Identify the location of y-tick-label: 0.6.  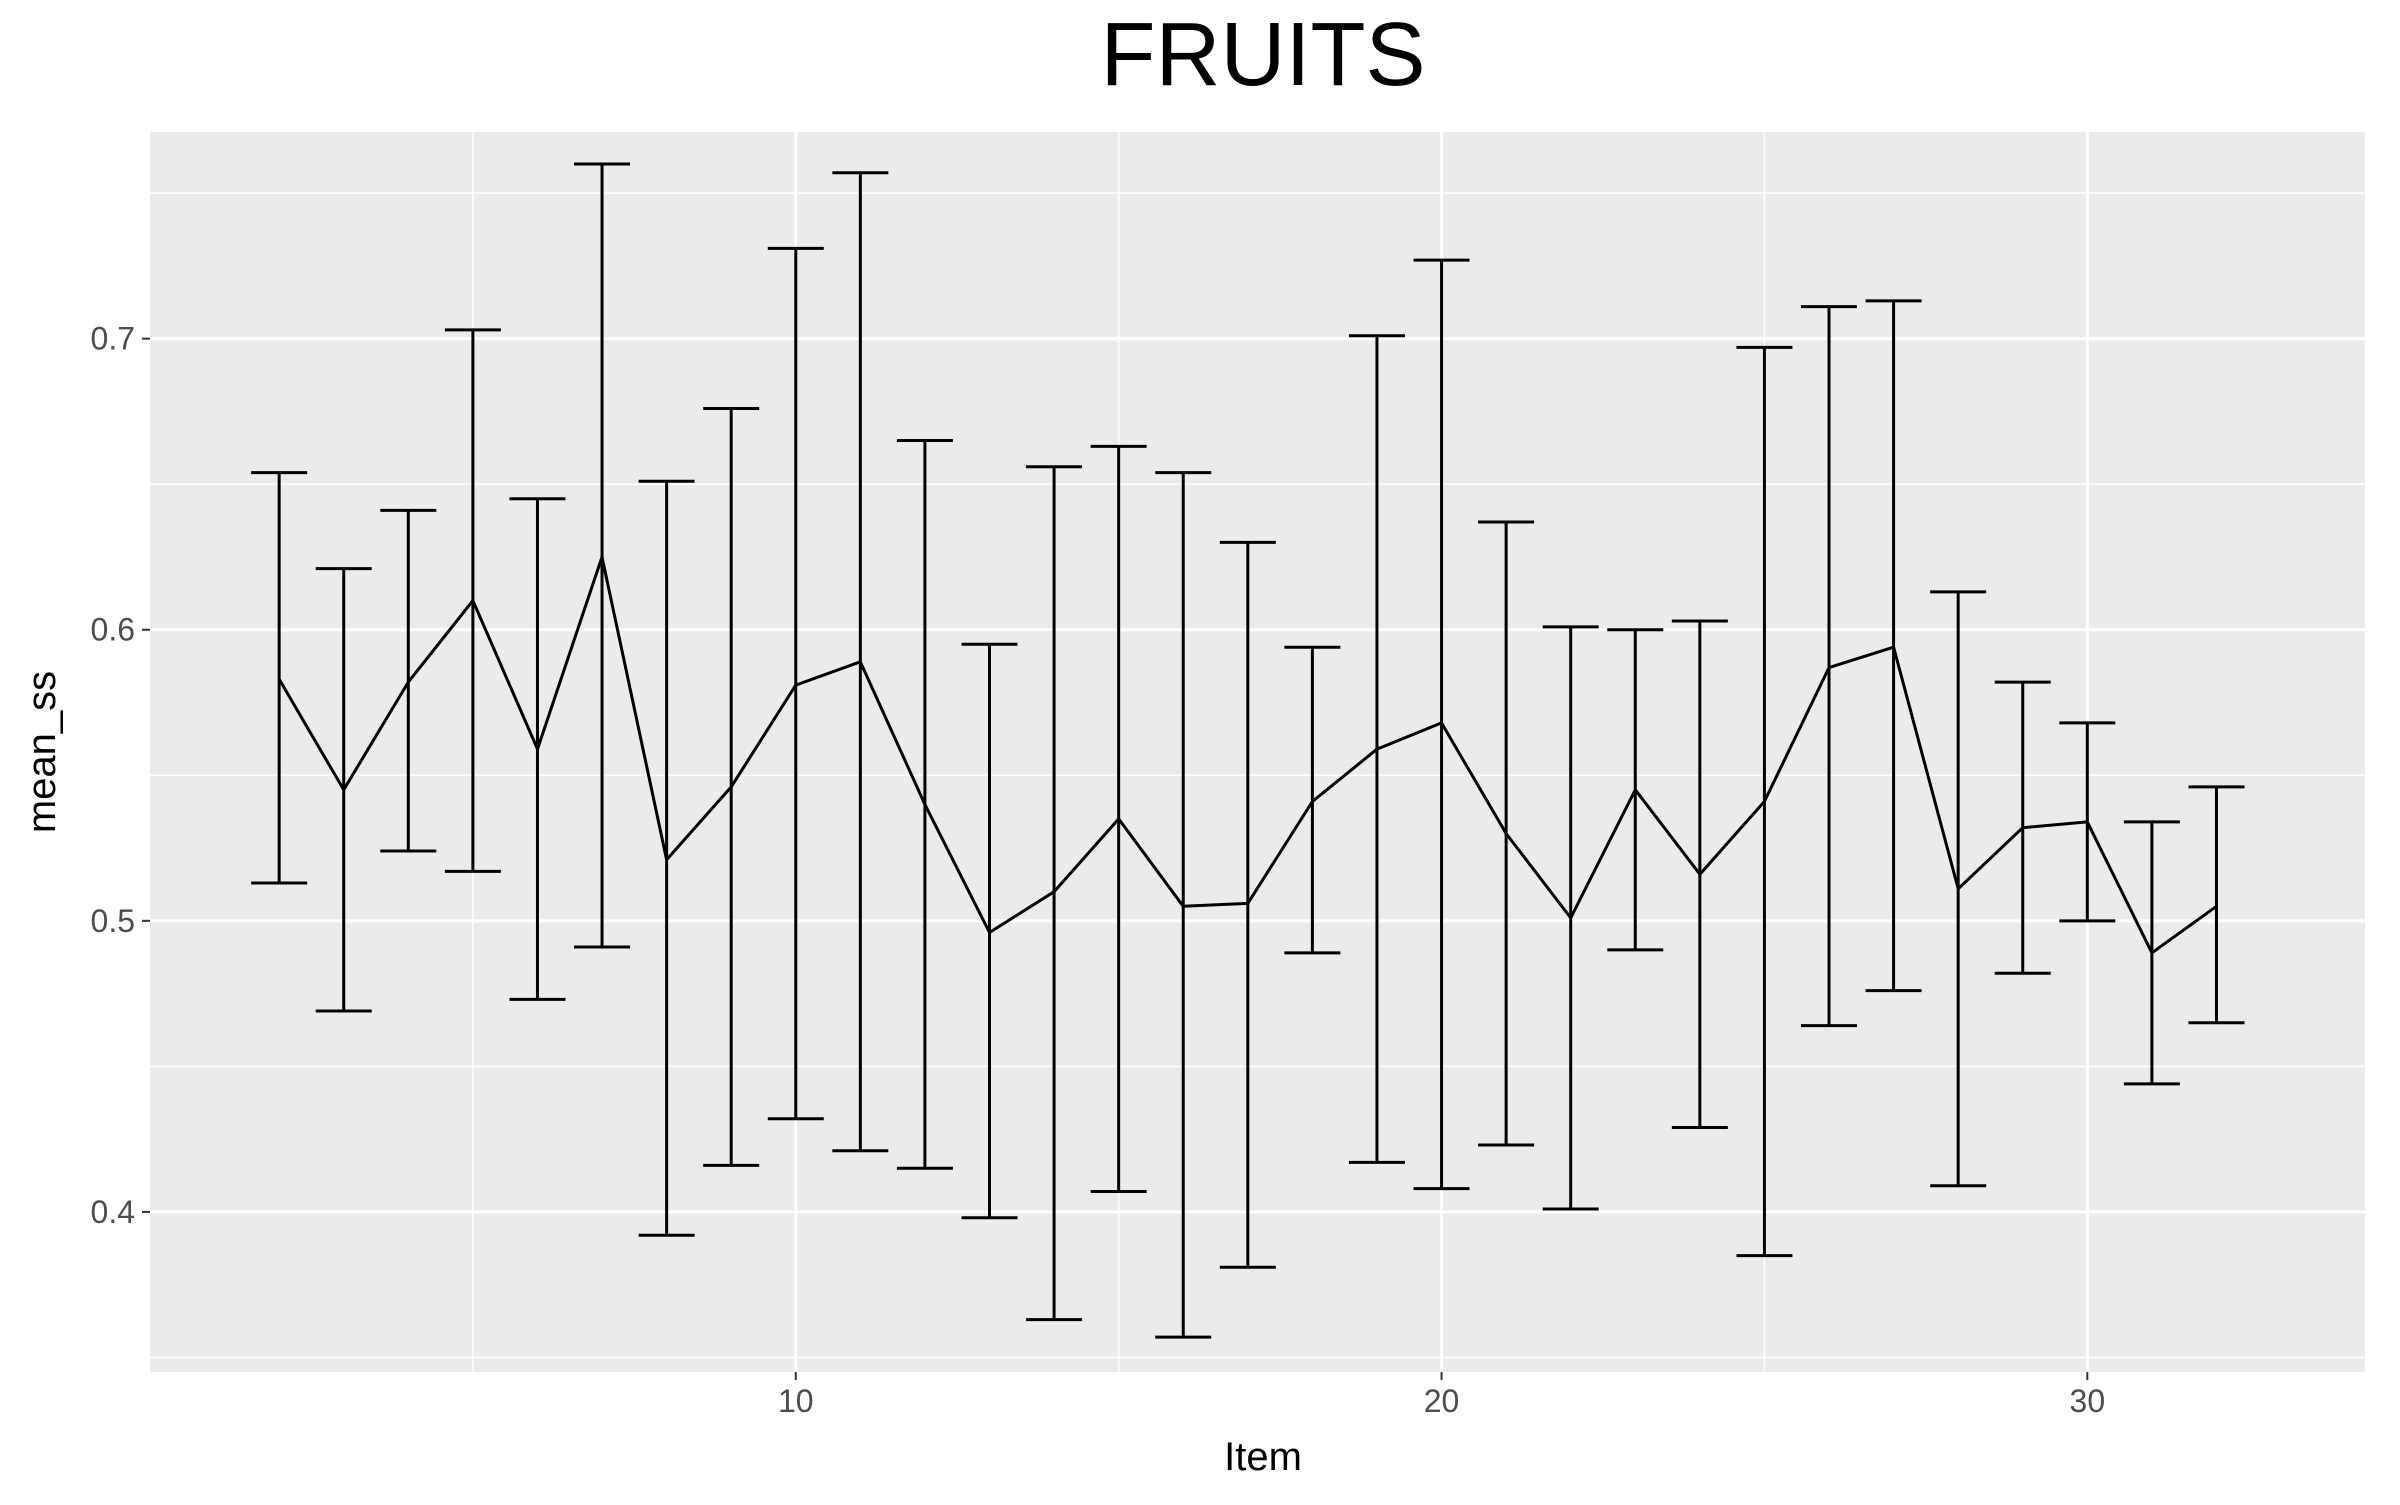
(113, 630).